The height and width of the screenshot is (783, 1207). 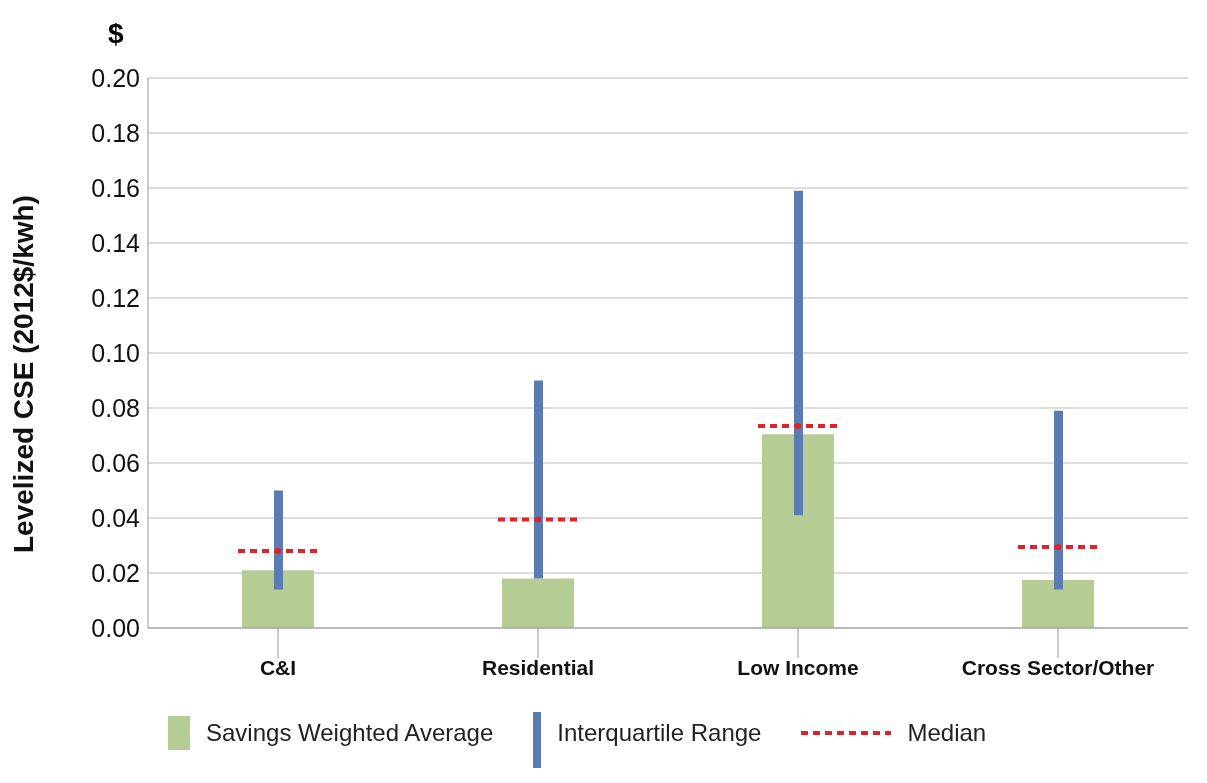 I want to click on y-tick-label: 0.10, so click(x=115, y=352).